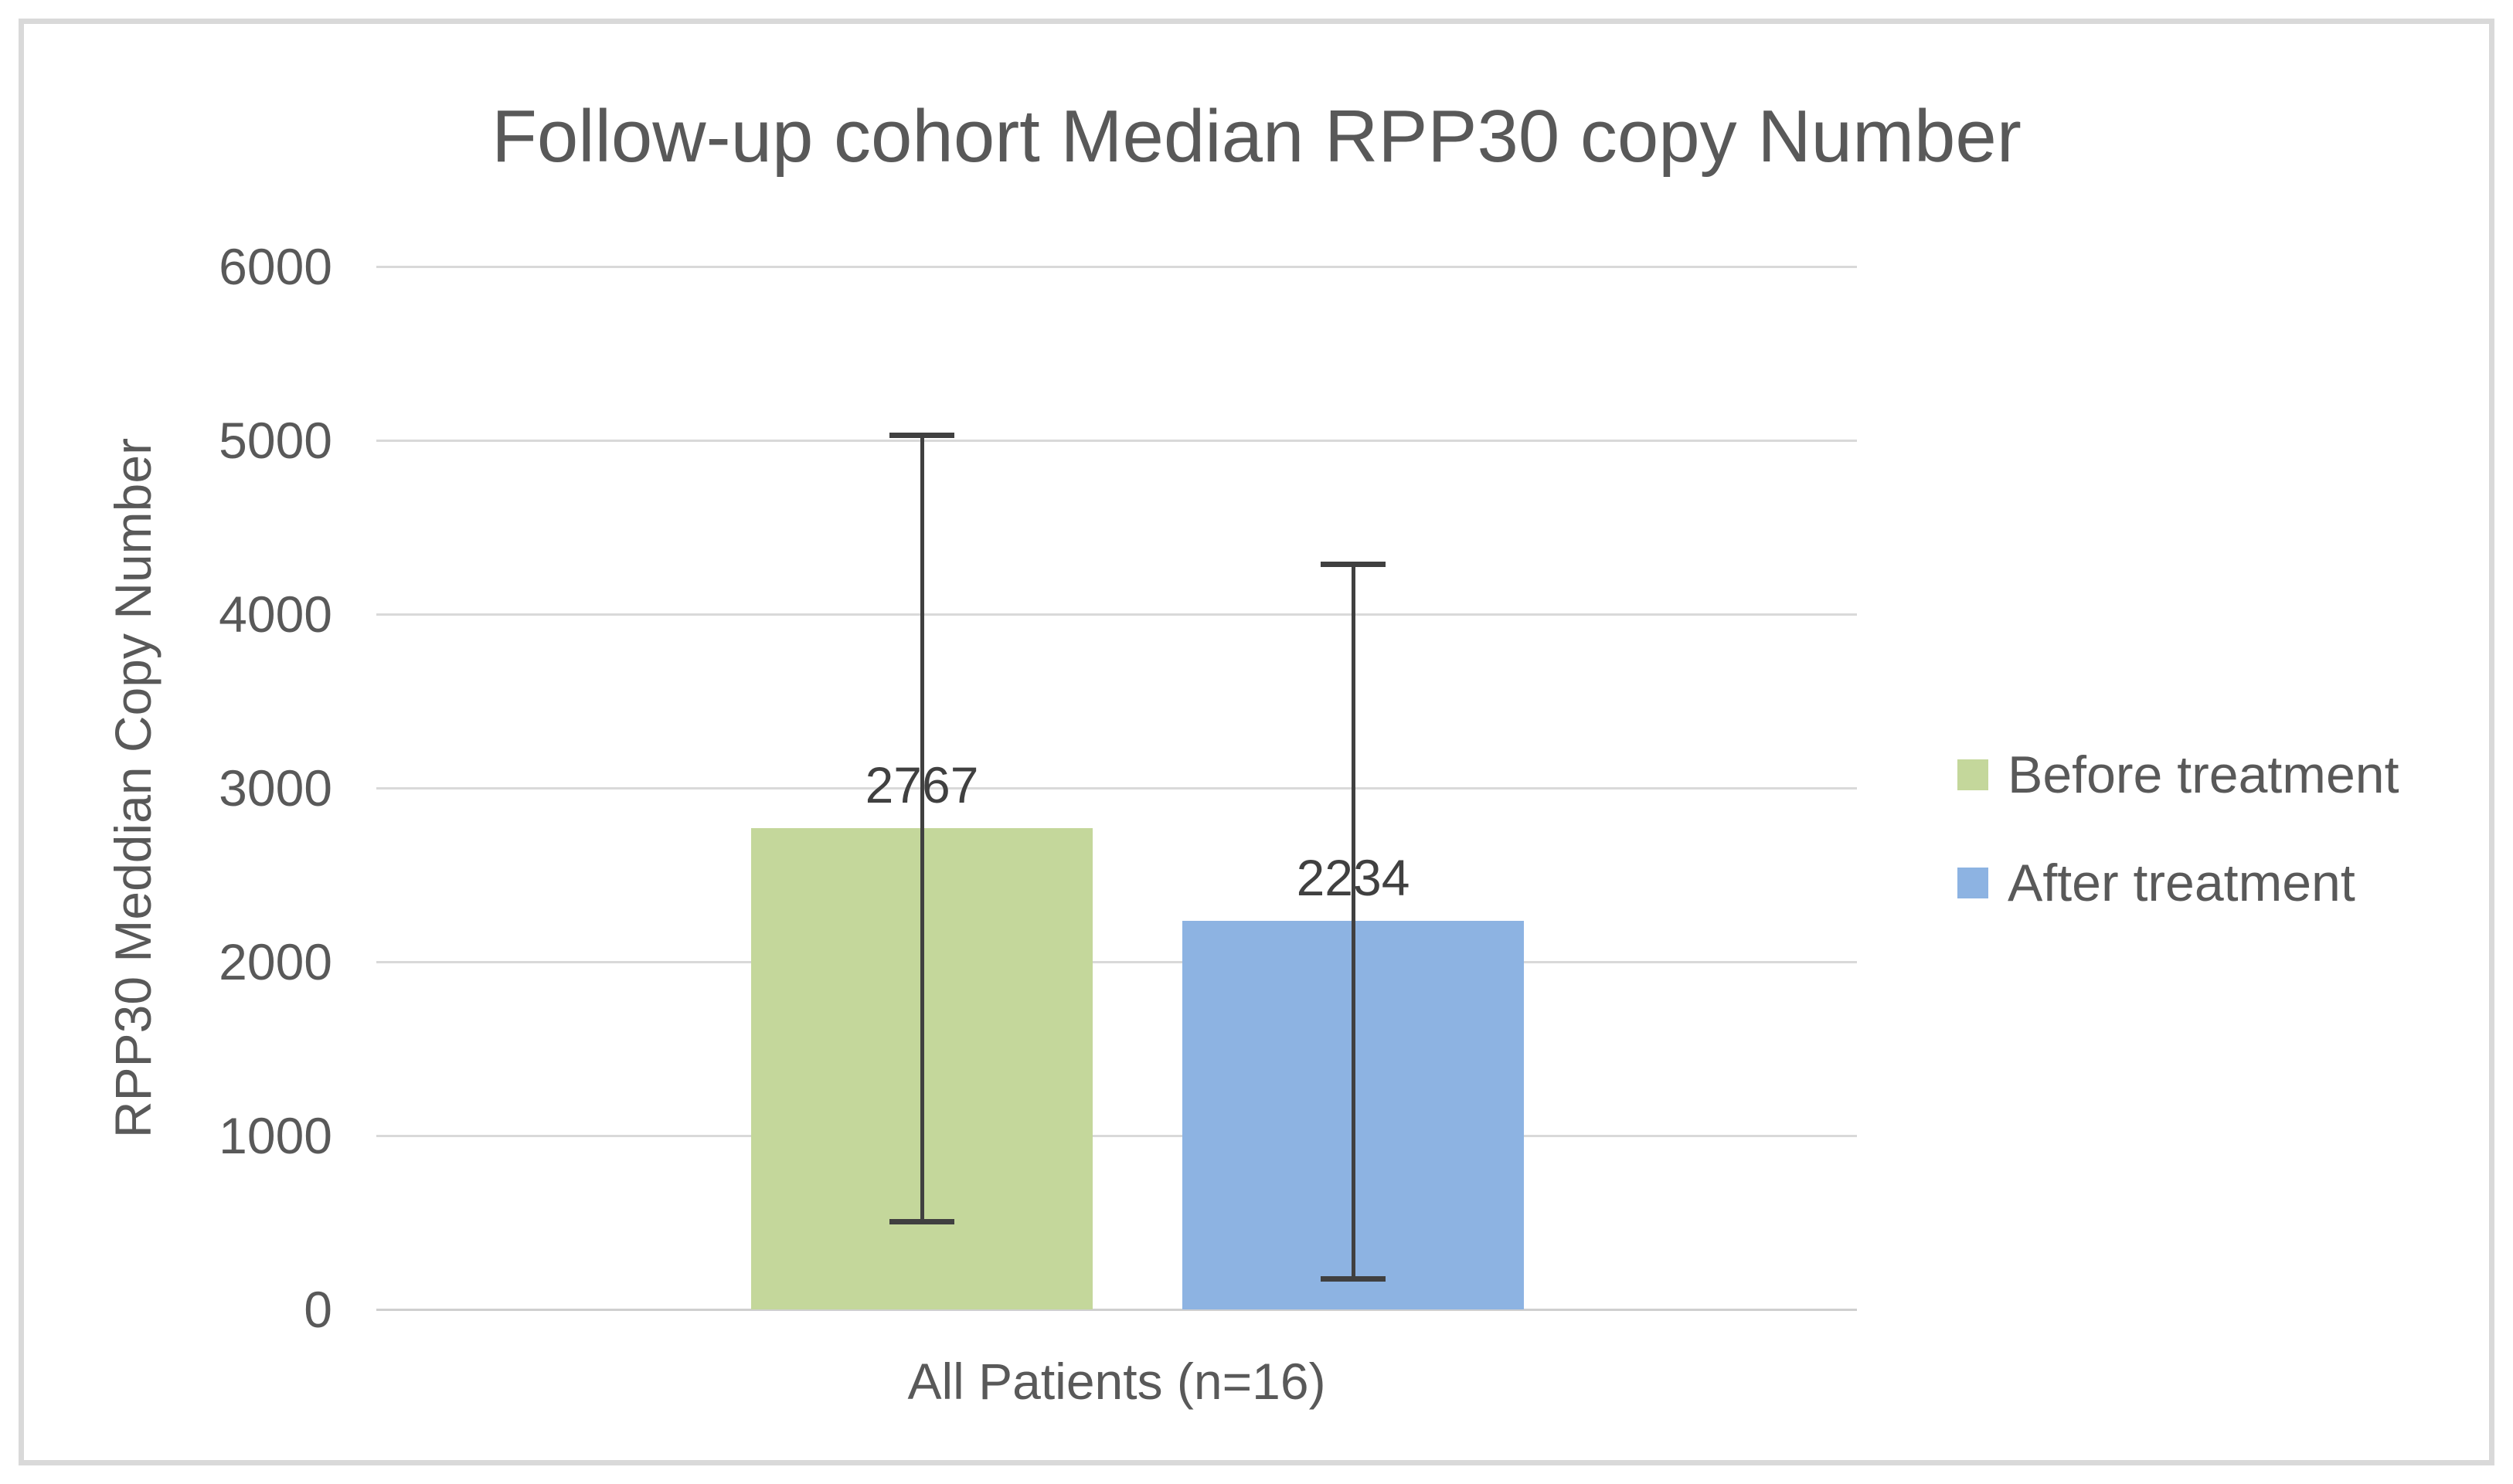  What do you see at coordinates (1116, 1381) in the screenshot?
I see `x-axis-category-label: All Patients (n=16)` at bounding box center [1116, 1381].